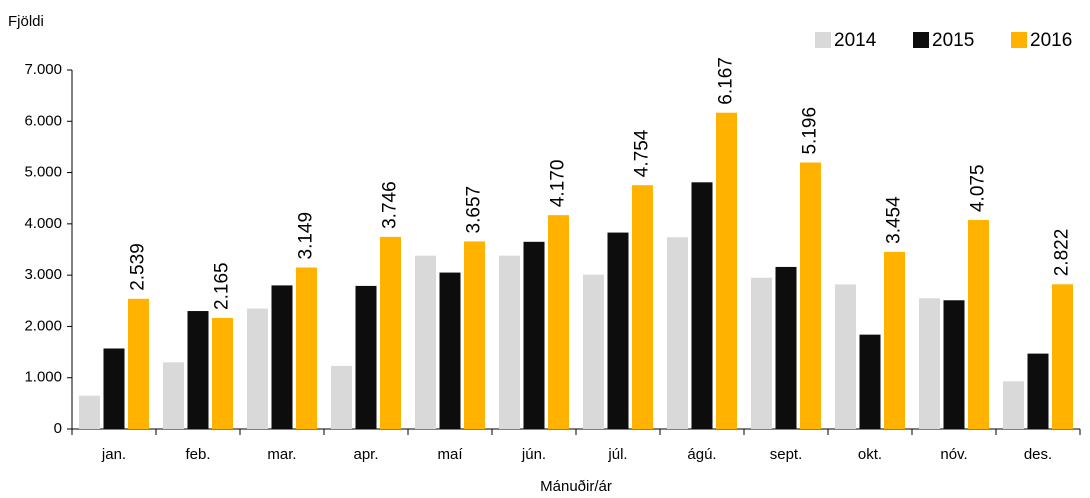 The height and width of the screenshot is (498, 1090). Describe the element at coordinates (43, 325) in the screenshot. I see `y-tick-label: 2.000` at that location.